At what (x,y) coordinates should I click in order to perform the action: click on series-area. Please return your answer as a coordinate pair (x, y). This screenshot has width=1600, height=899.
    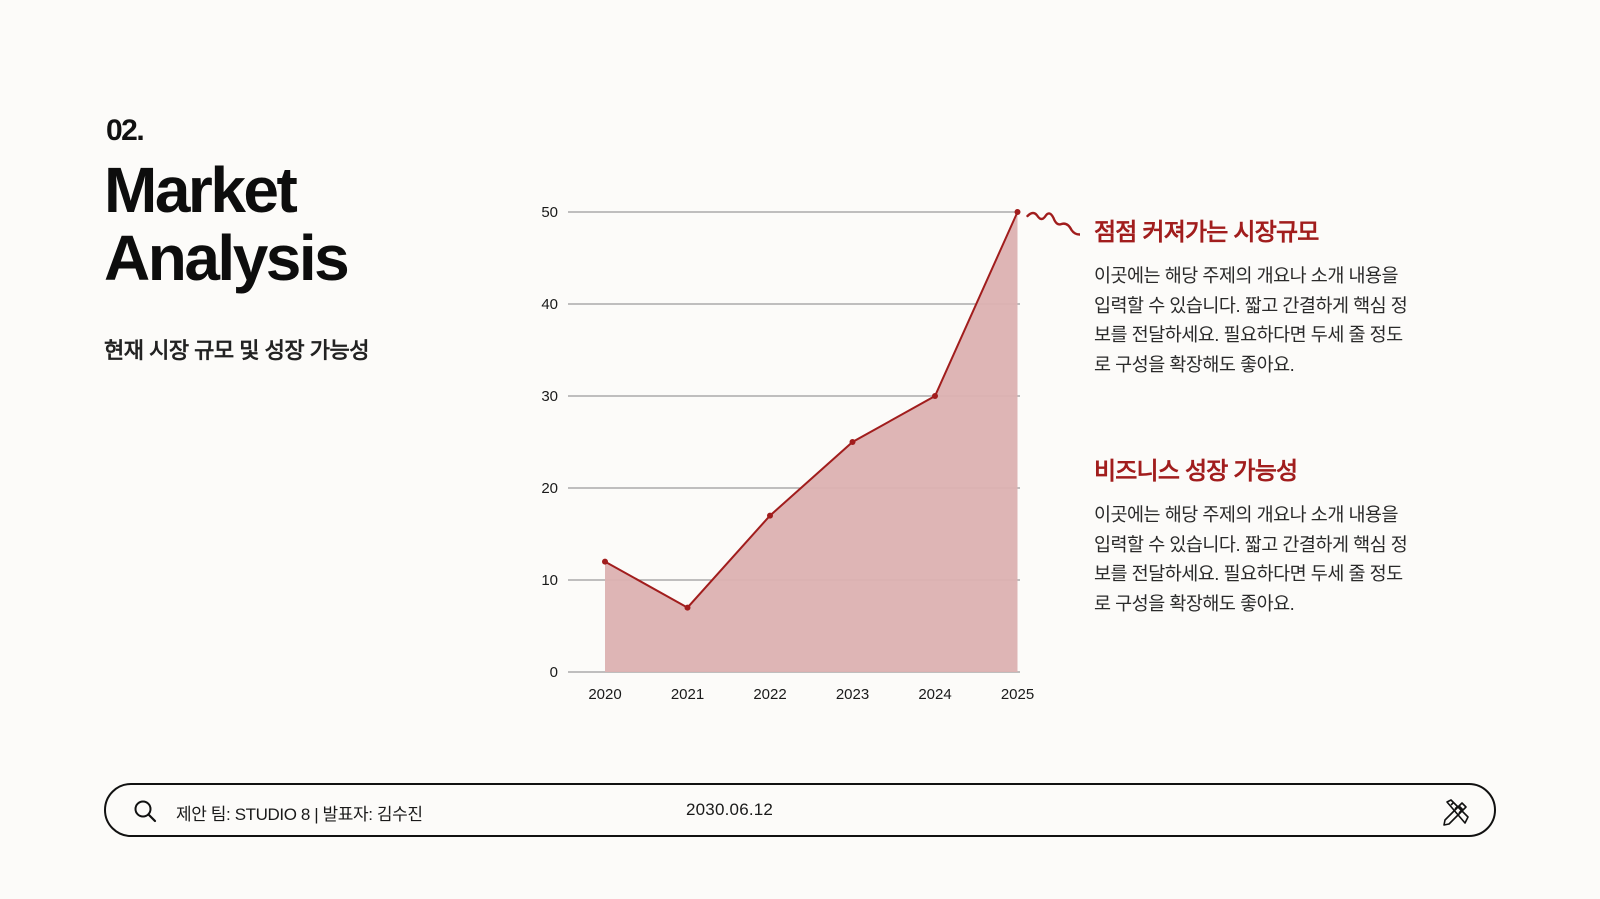
    Looking at the image, I should click on (811, 442).